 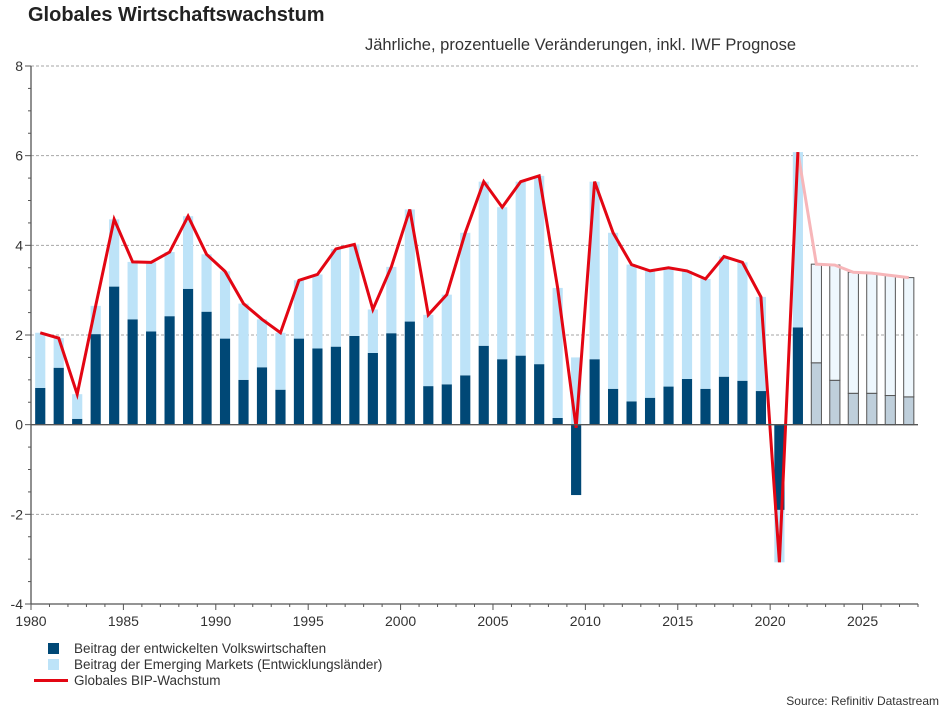 What do you see at coordinates (208, 680) in the screenshot?
I see `legend-item-growth: Globales BIP-Wachstum` at bounding box center [208, 680].